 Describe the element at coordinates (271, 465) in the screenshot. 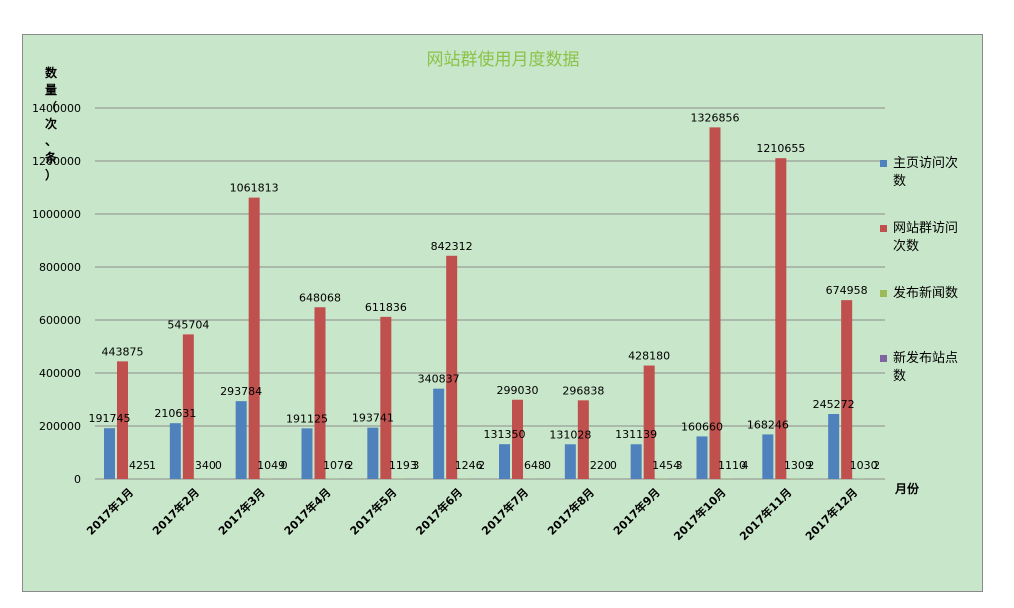

I see `data-label: 1049` at that location.